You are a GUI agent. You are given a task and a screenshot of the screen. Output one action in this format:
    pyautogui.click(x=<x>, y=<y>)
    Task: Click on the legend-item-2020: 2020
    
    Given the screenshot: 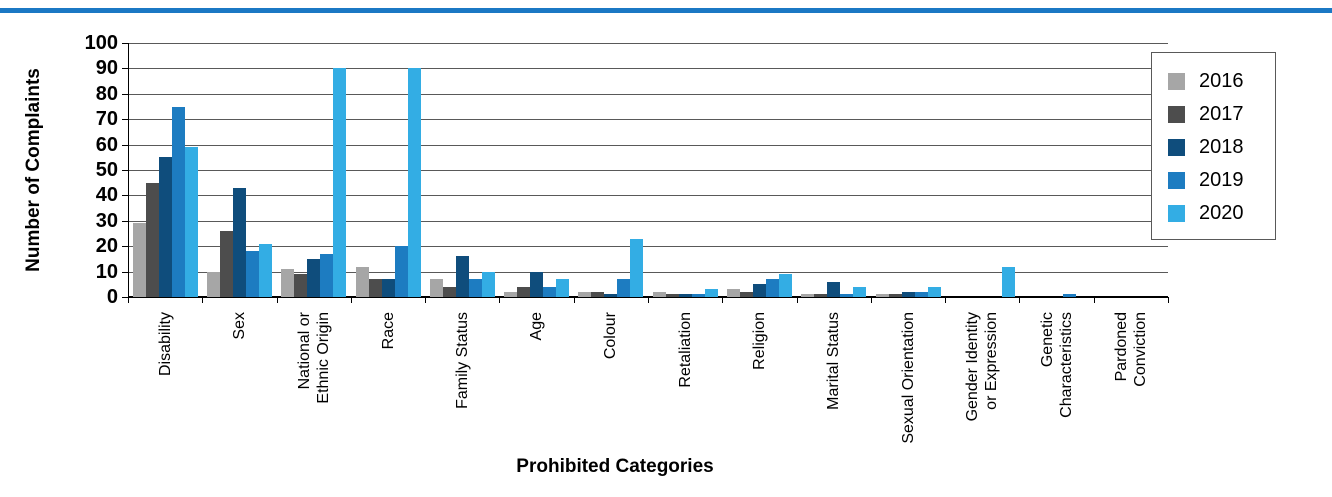 What is the action you would take?
    pyautogui.click(x=1213, y=213)
    